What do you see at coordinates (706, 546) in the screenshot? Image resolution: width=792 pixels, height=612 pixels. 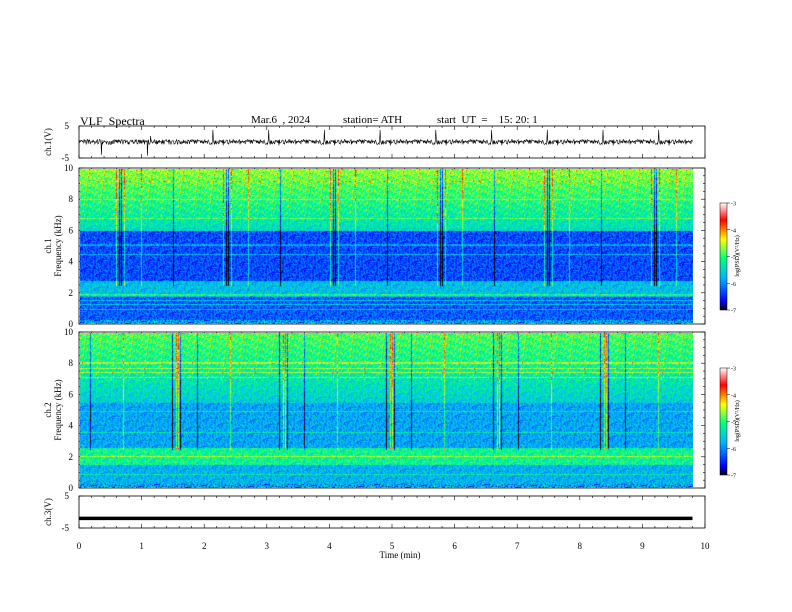 I see `x-tick-label: 10` at bounding box center [706, 546].